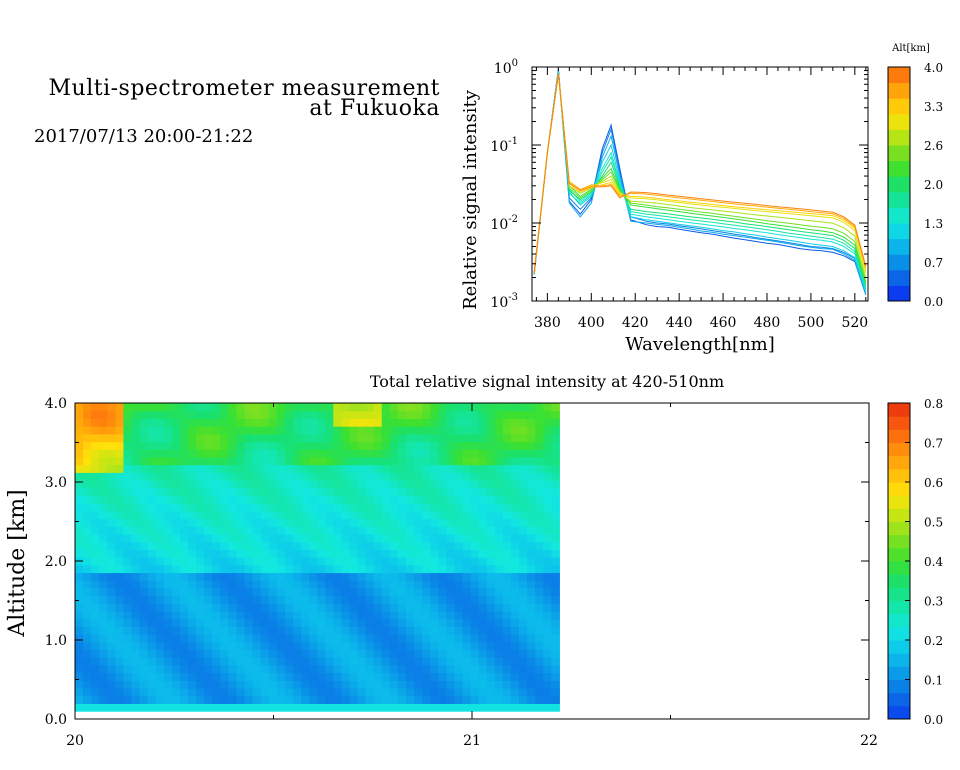 Image resolution: width=960 pixels, height=770 pixels. I want to click on colorbar-tick-label: 4.0, so click(933, 68).